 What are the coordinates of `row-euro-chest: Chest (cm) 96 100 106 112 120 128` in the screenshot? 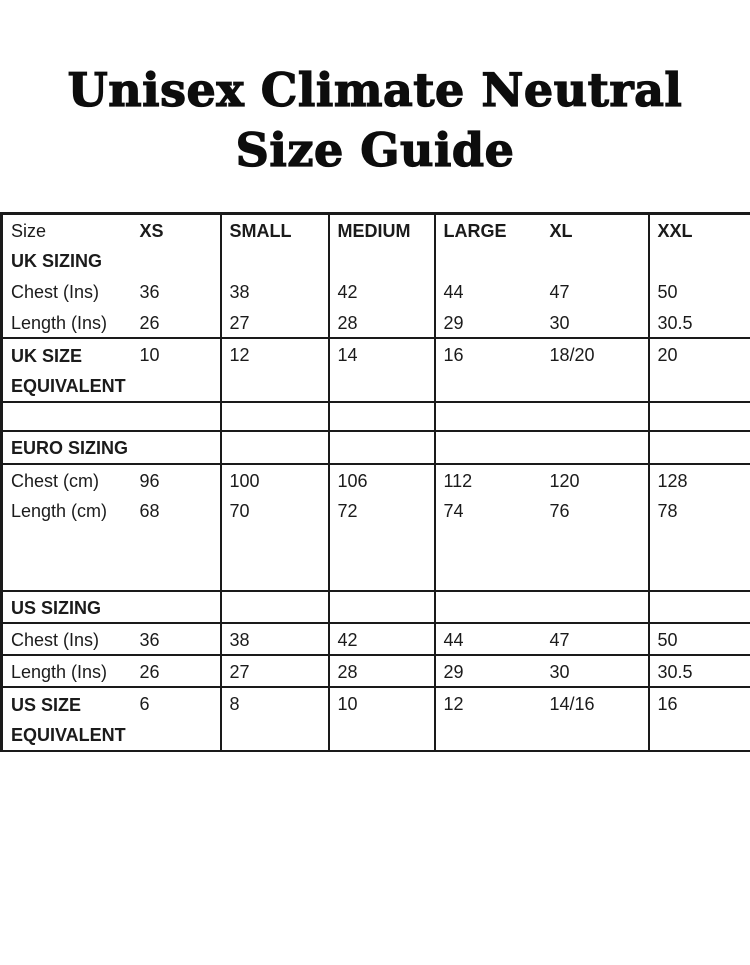 It's located at (376, 479).